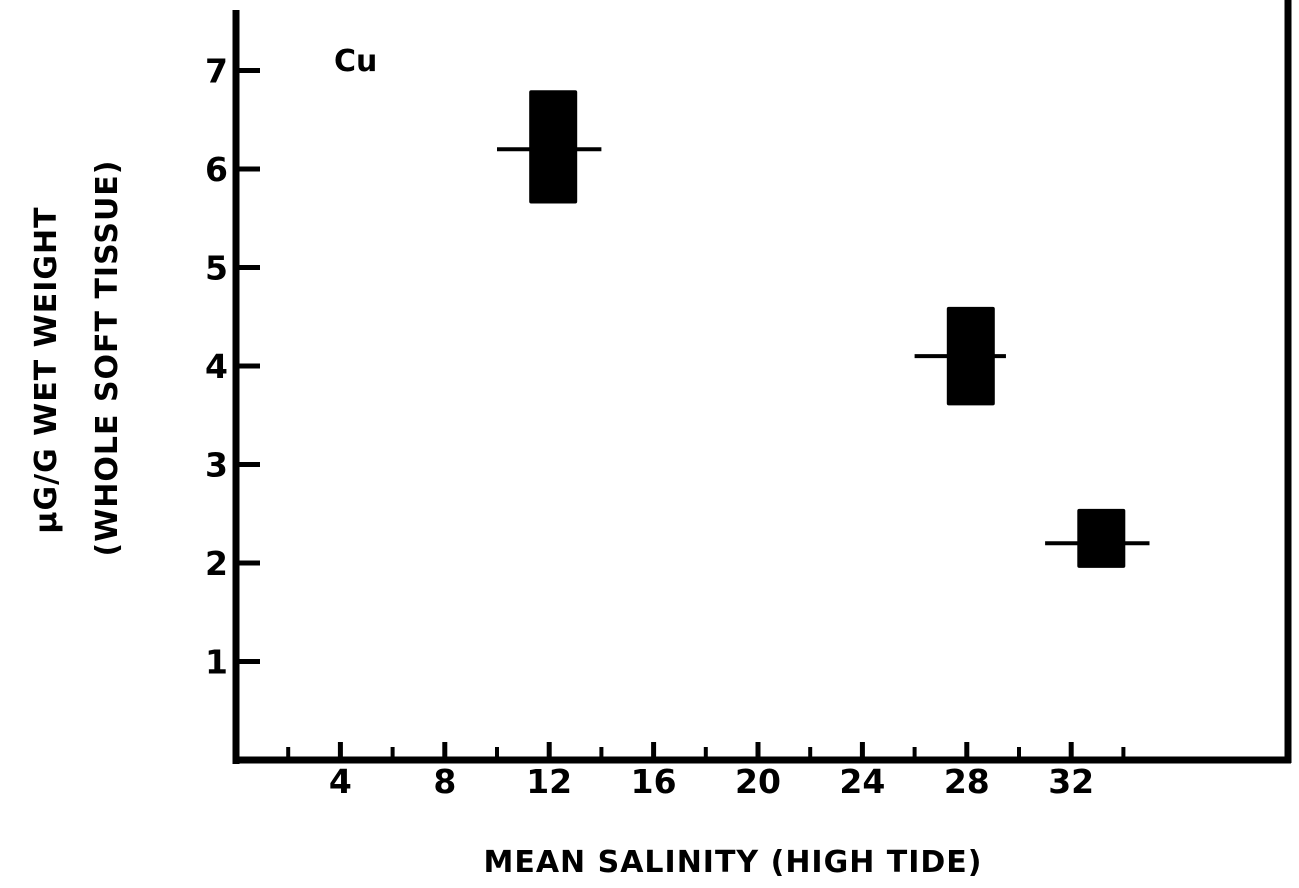 The image size is (1299, 888). I want to click on y-axis-title: µG/G WET WEIGHT, so click(46, 369).